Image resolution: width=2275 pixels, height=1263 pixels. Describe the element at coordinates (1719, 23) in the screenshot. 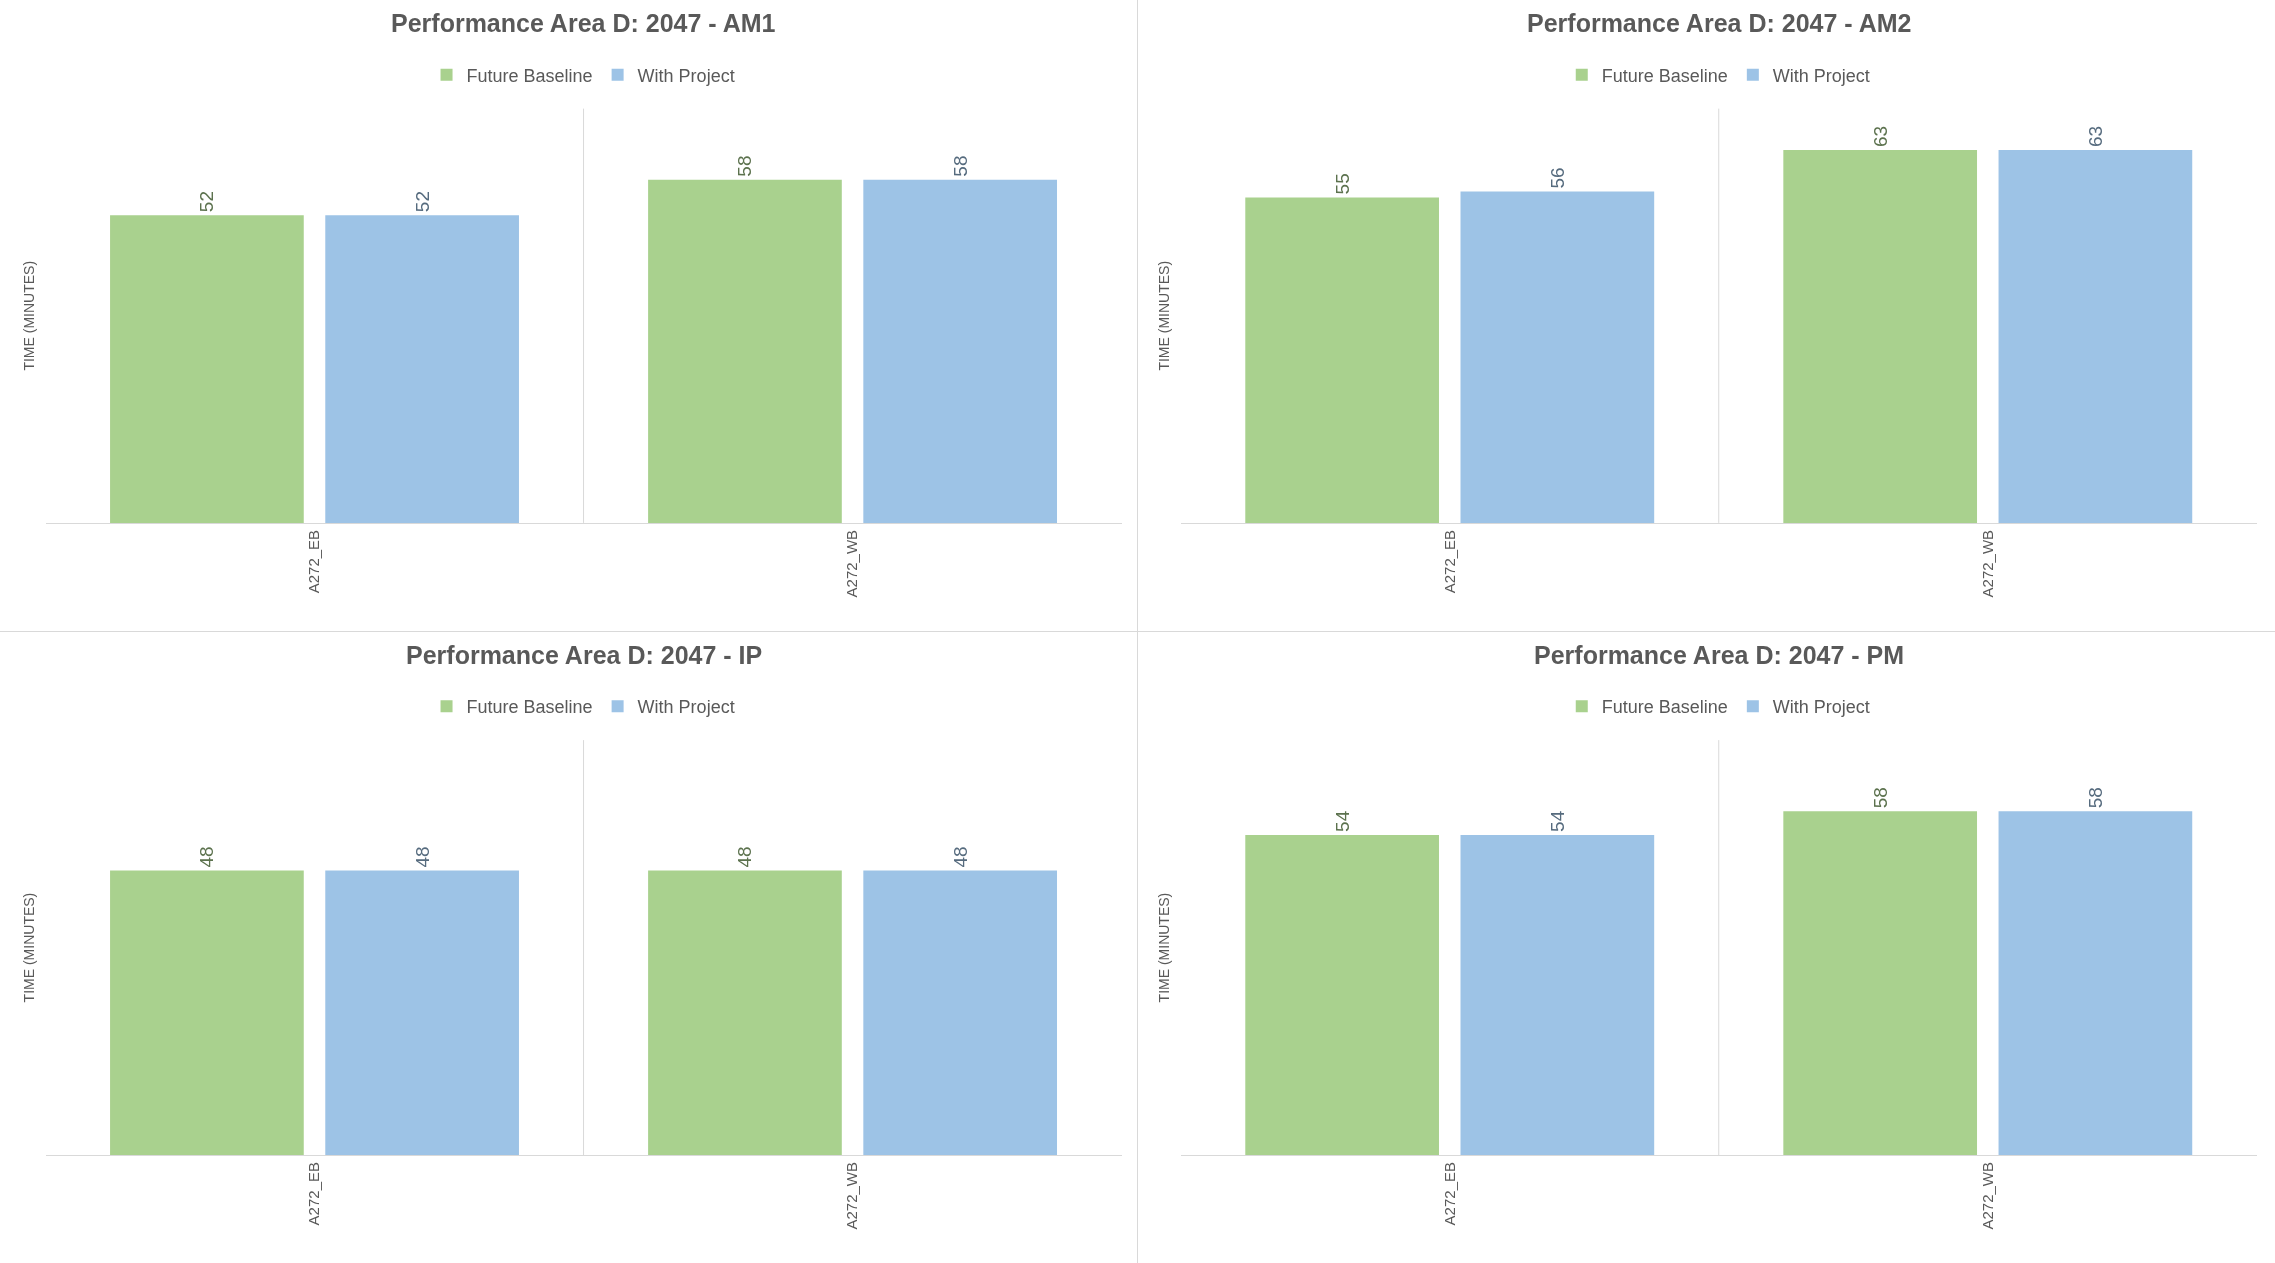

I see `chart-title: Performance Area D: 2047 - AM2` at that location.